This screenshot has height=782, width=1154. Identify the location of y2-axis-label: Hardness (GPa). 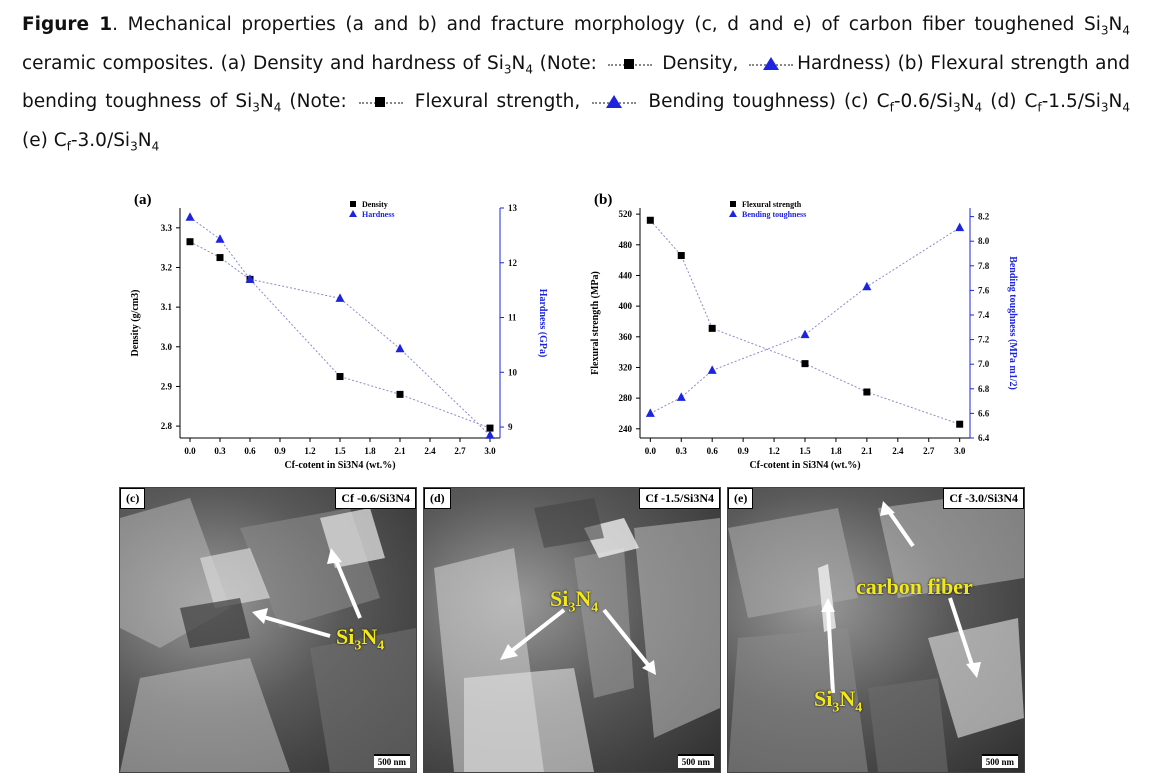
(542, 323).